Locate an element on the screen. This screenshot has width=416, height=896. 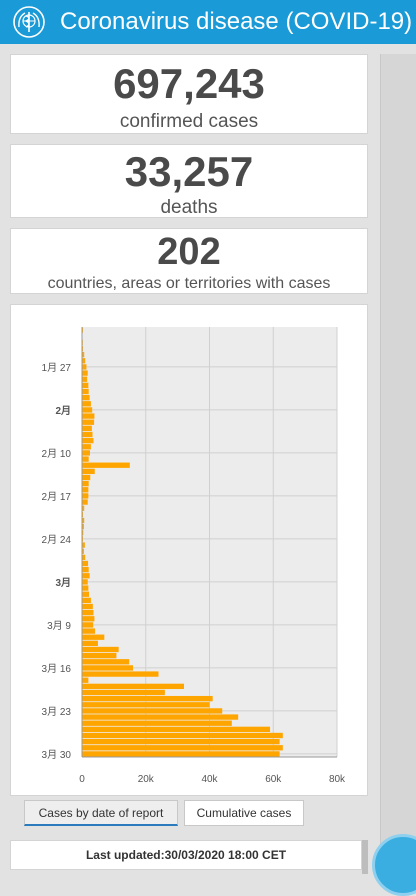
deaths-card: 33,257 deaths is located at coordinates (189, 181).